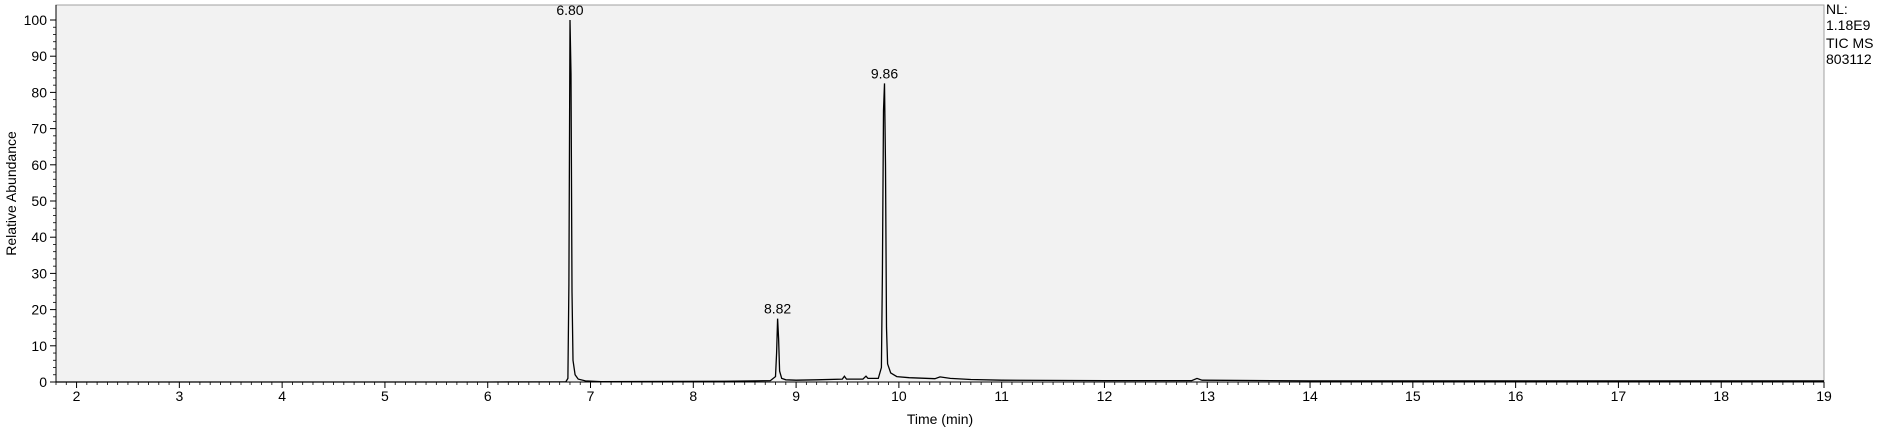 The width and height of the screenshot is (1878, 432). What do you see at coordinates (884, 73) in the screenshot?
I see `peak-label: 9.86` at bounding box center [884, 73].